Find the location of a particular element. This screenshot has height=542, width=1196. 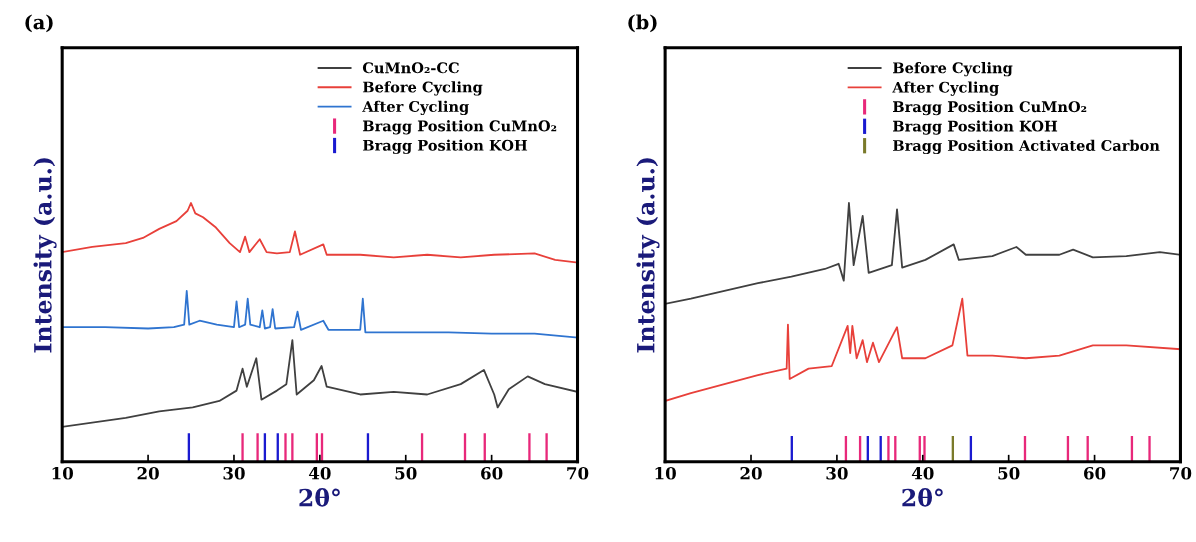

chart-title: (a) is located at coordinates (39, 23).